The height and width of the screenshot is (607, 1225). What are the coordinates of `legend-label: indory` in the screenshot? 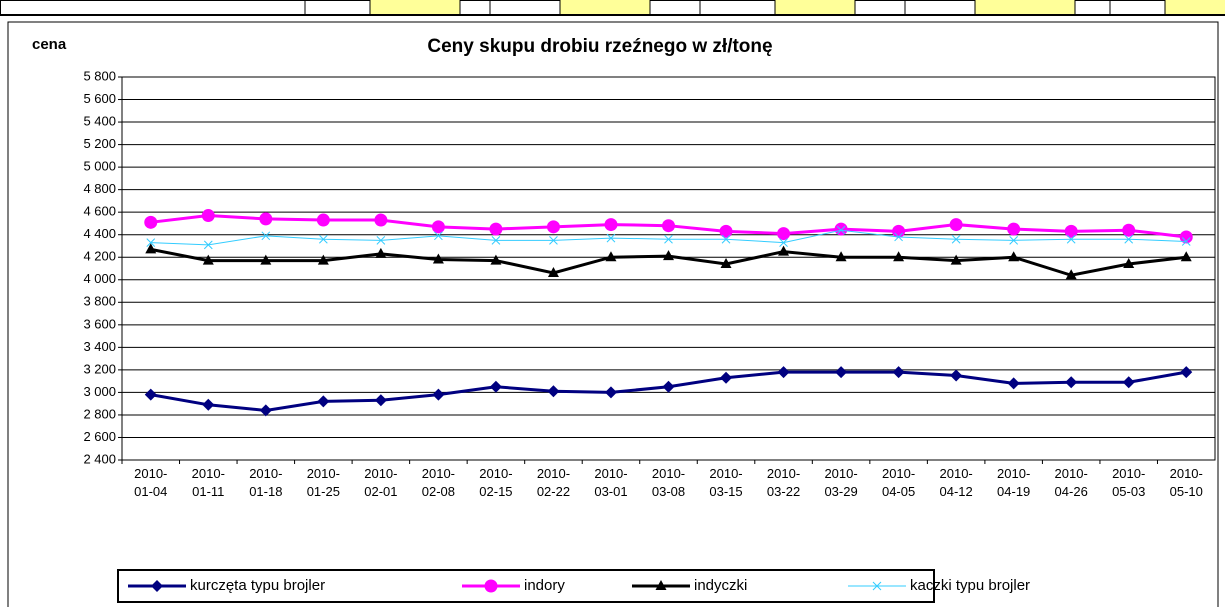 It's located at (544, 585).